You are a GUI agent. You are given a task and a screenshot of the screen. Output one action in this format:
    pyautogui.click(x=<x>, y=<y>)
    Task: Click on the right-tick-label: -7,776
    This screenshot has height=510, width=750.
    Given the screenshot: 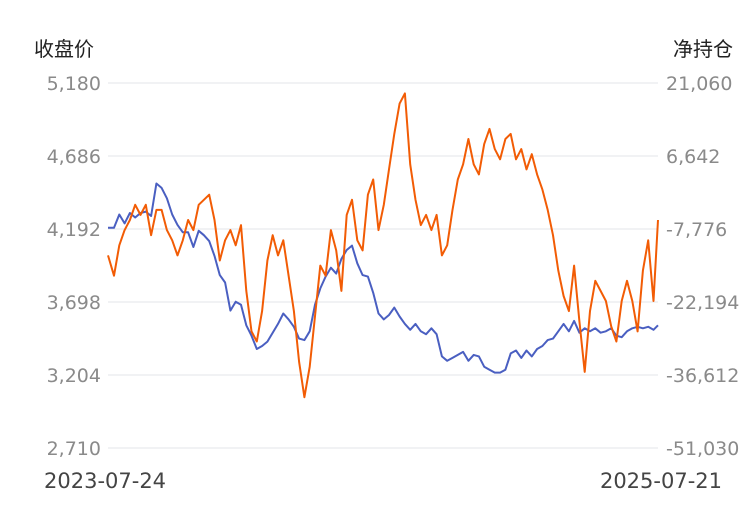 What is the action you would take?
    pyautogui.click(x=696, y=230)
    